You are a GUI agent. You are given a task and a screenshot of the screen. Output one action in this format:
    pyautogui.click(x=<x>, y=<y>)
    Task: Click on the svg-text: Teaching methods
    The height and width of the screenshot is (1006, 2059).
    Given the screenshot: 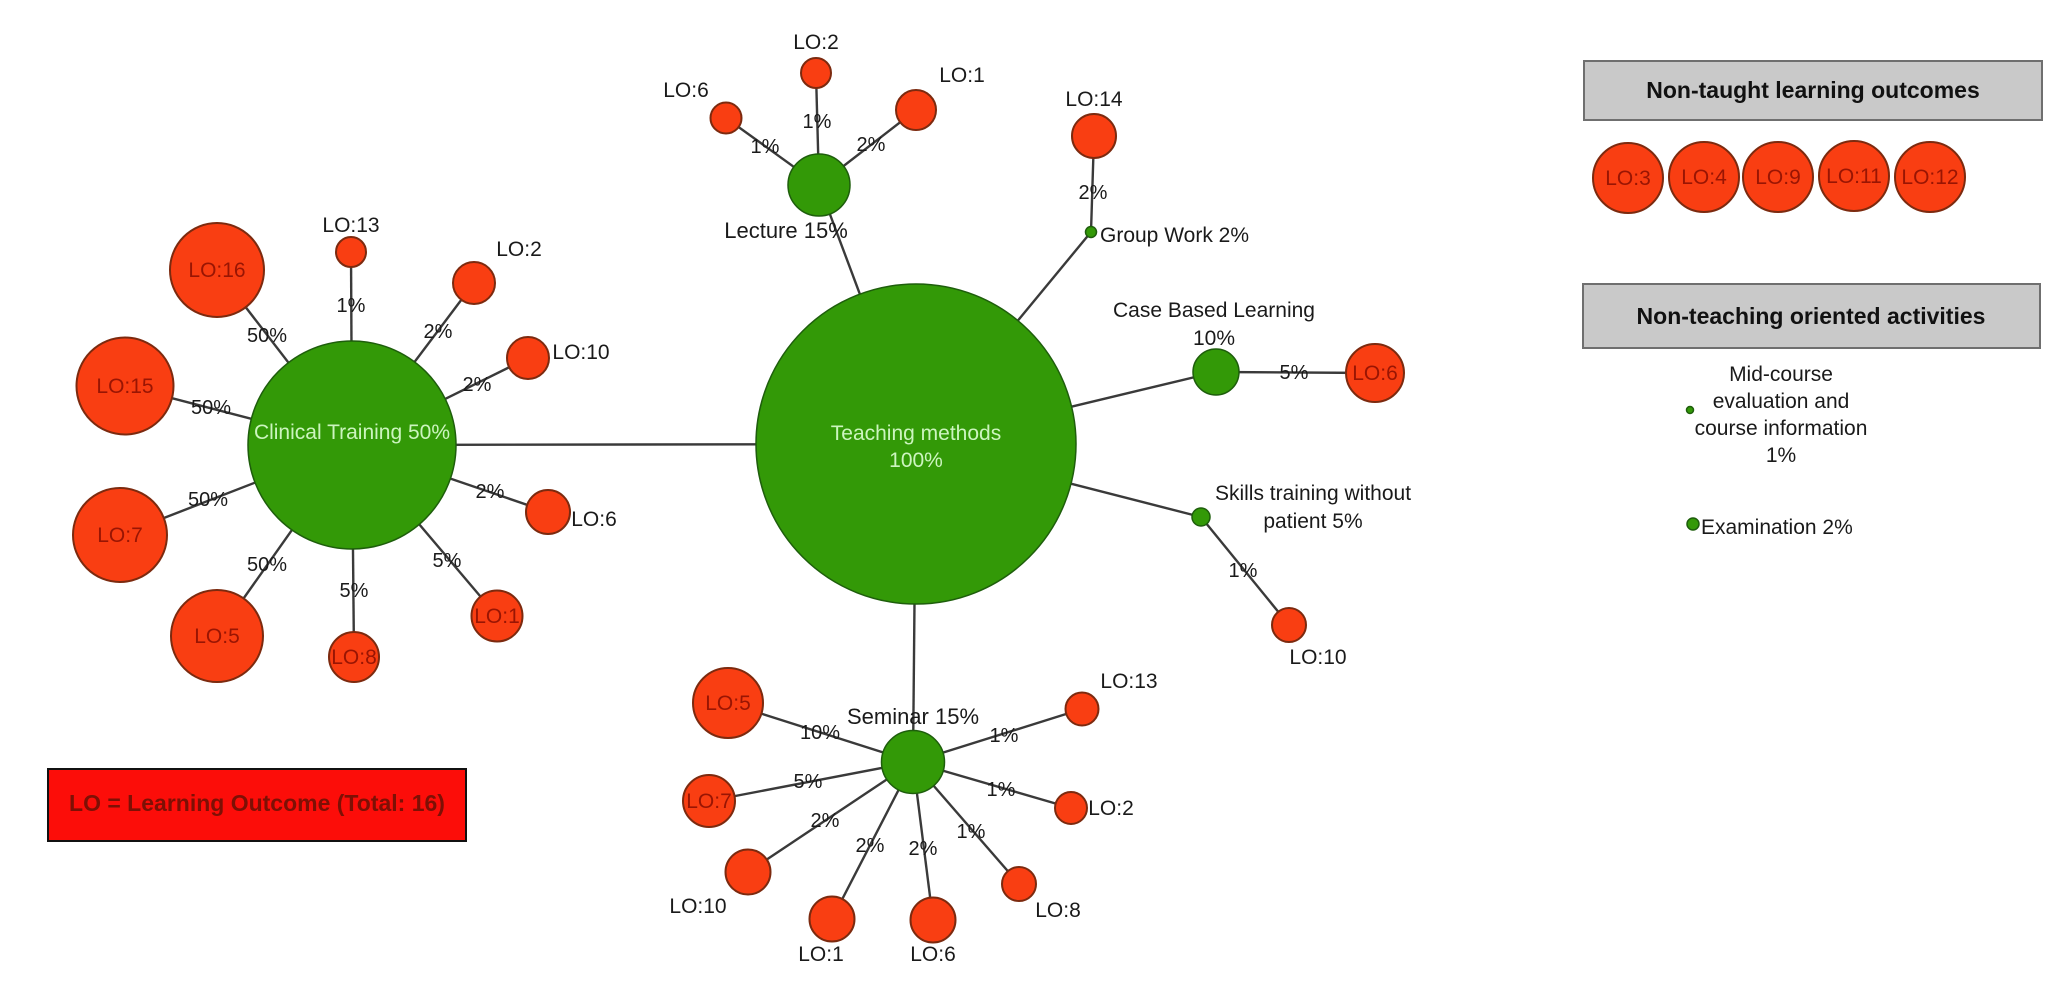 What is the action you would take?
    pyautogui.click(x=916, y=433)
    